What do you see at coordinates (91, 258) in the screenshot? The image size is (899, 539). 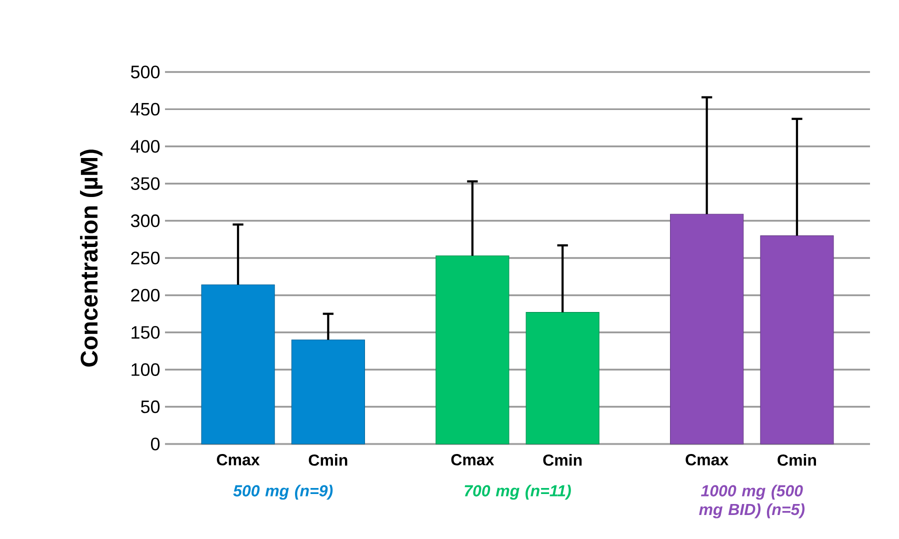 I see `y-axis-title: Concentration (µM)` at bounding box center [91, 258].